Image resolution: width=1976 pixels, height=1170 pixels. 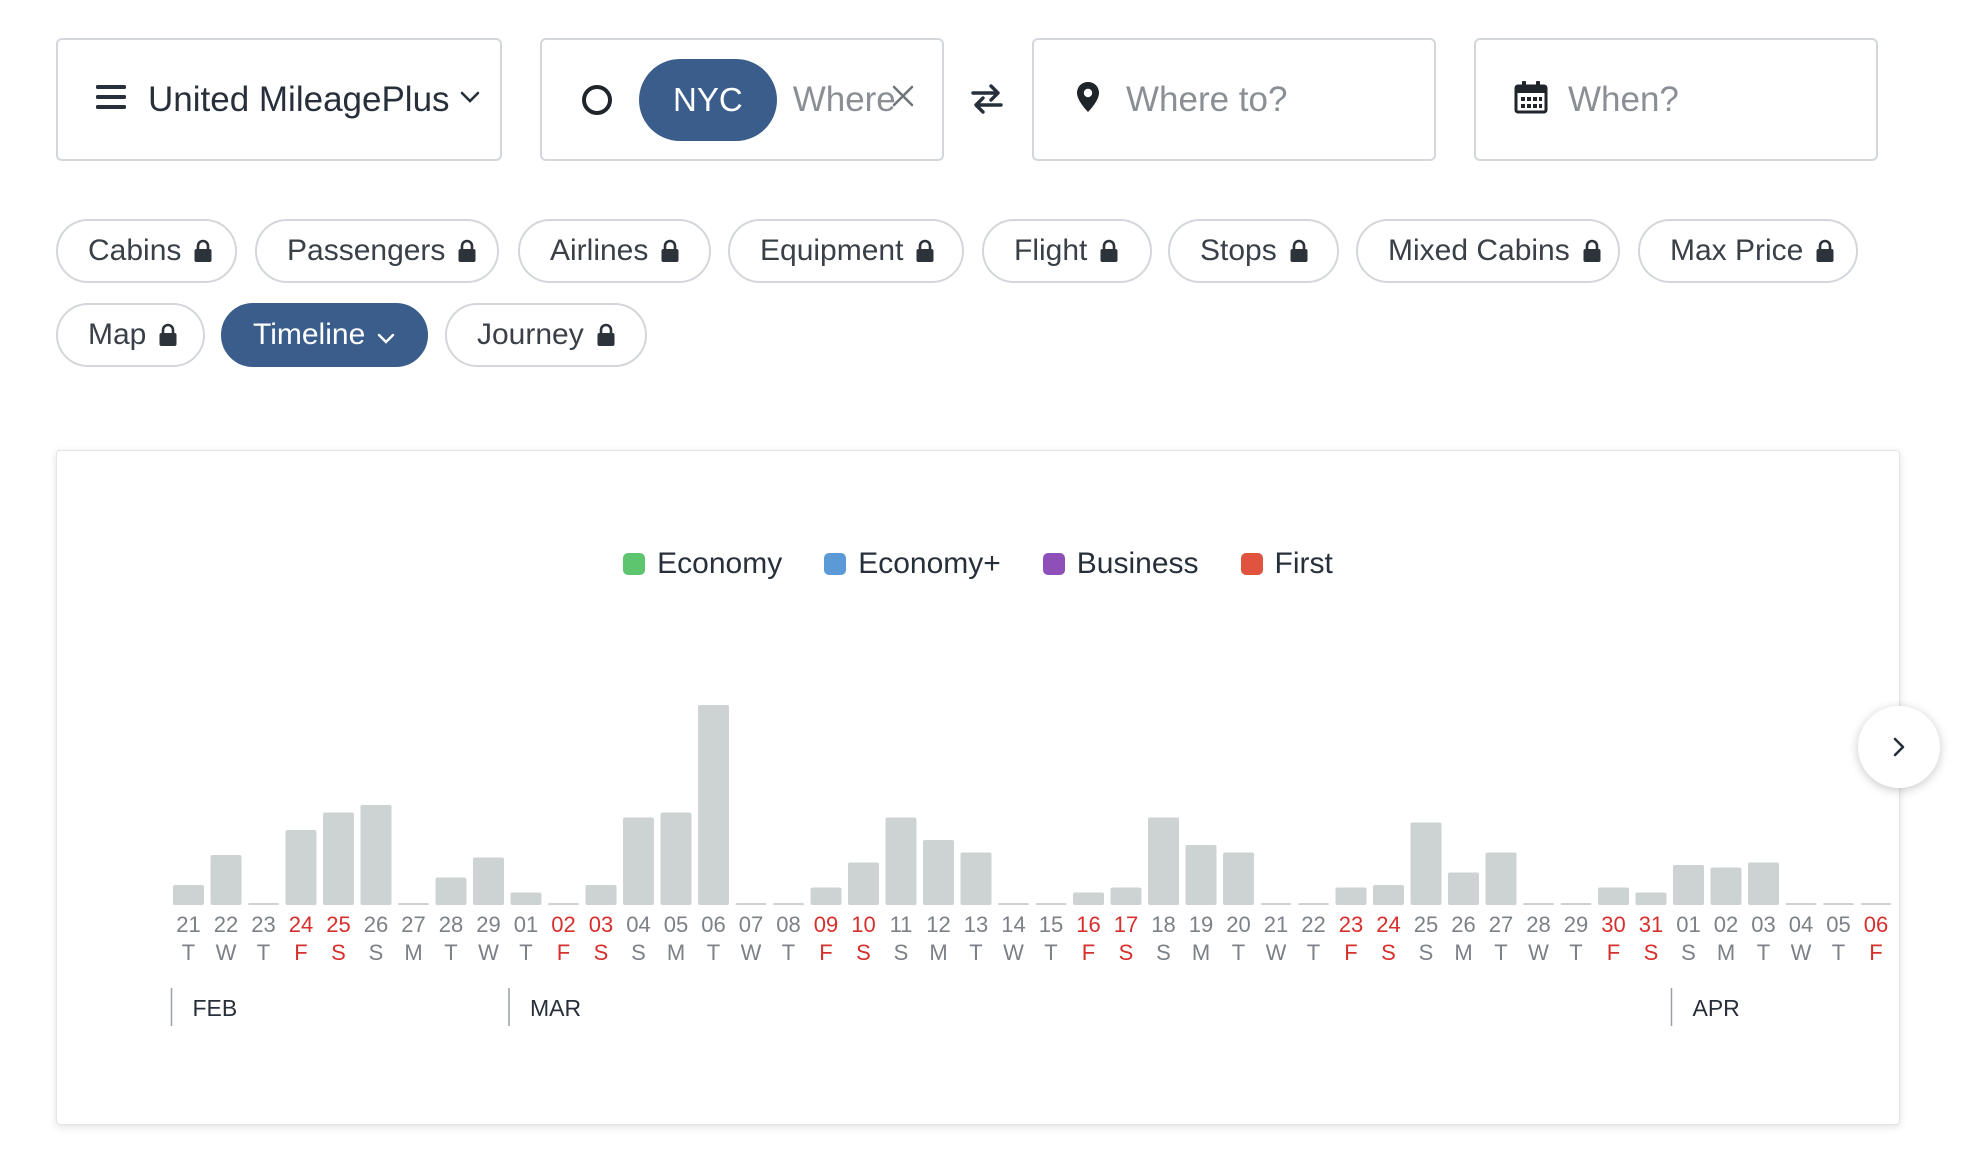 I want to click on destination-field: Where to?, so click(x=1234, y=99).